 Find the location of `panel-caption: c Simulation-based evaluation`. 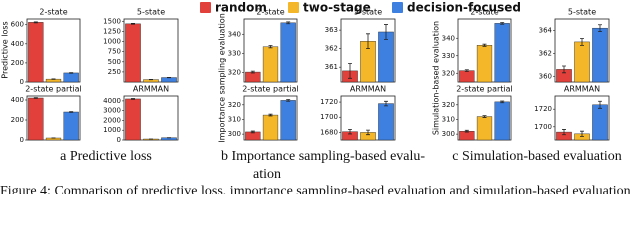

panel-caption: c Simulation-based evaluation is located at coordinates (537, 156).